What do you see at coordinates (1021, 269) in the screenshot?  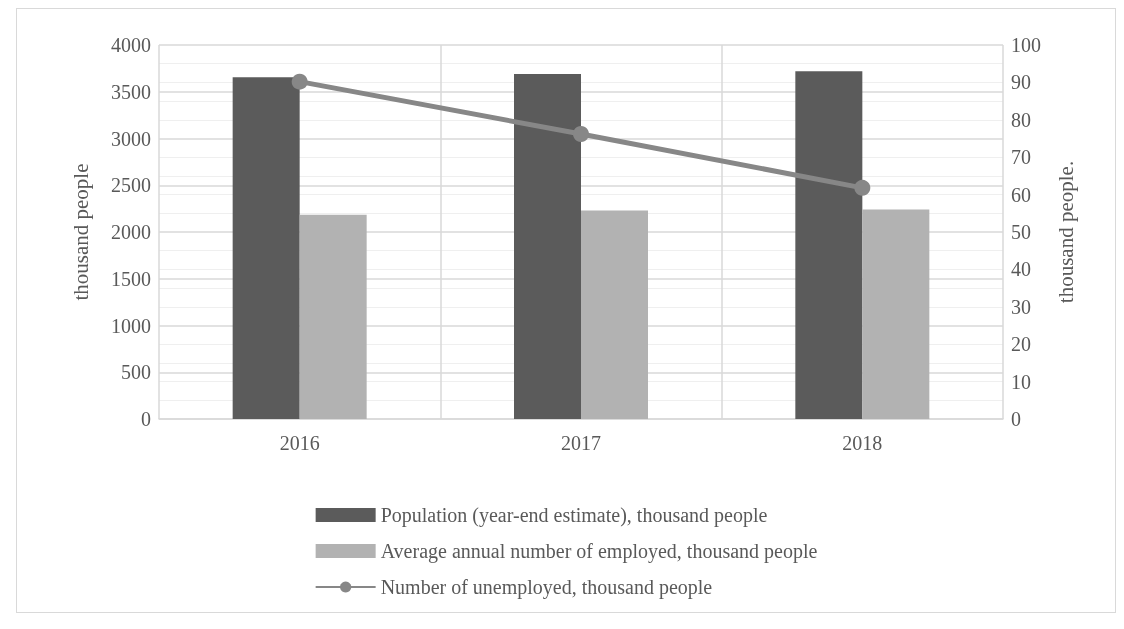 I see `y2-tick-label: 40` at bounding box center [1021, 269].